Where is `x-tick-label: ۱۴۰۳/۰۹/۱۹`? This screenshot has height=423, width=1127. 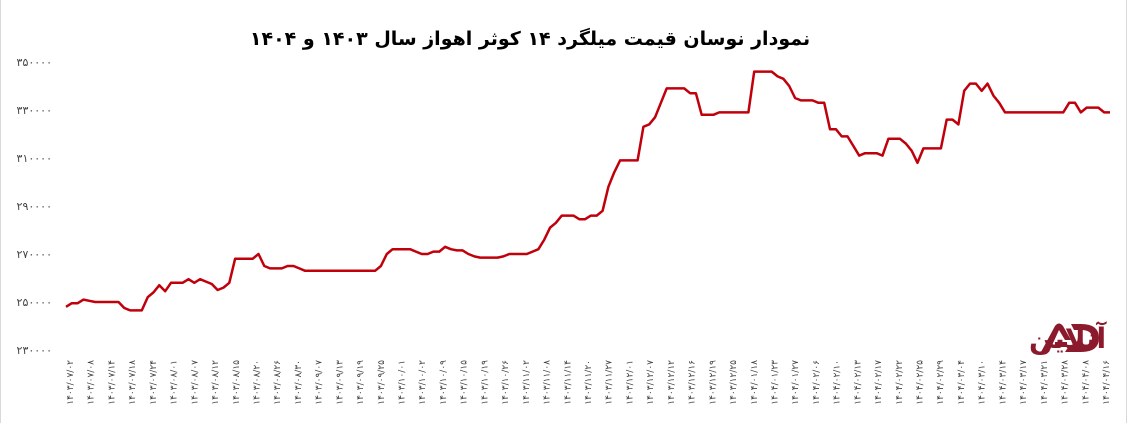
x-tick-label: ۱۴۰۳/۰۹/۱۹ is located at coordinates (361, 382).